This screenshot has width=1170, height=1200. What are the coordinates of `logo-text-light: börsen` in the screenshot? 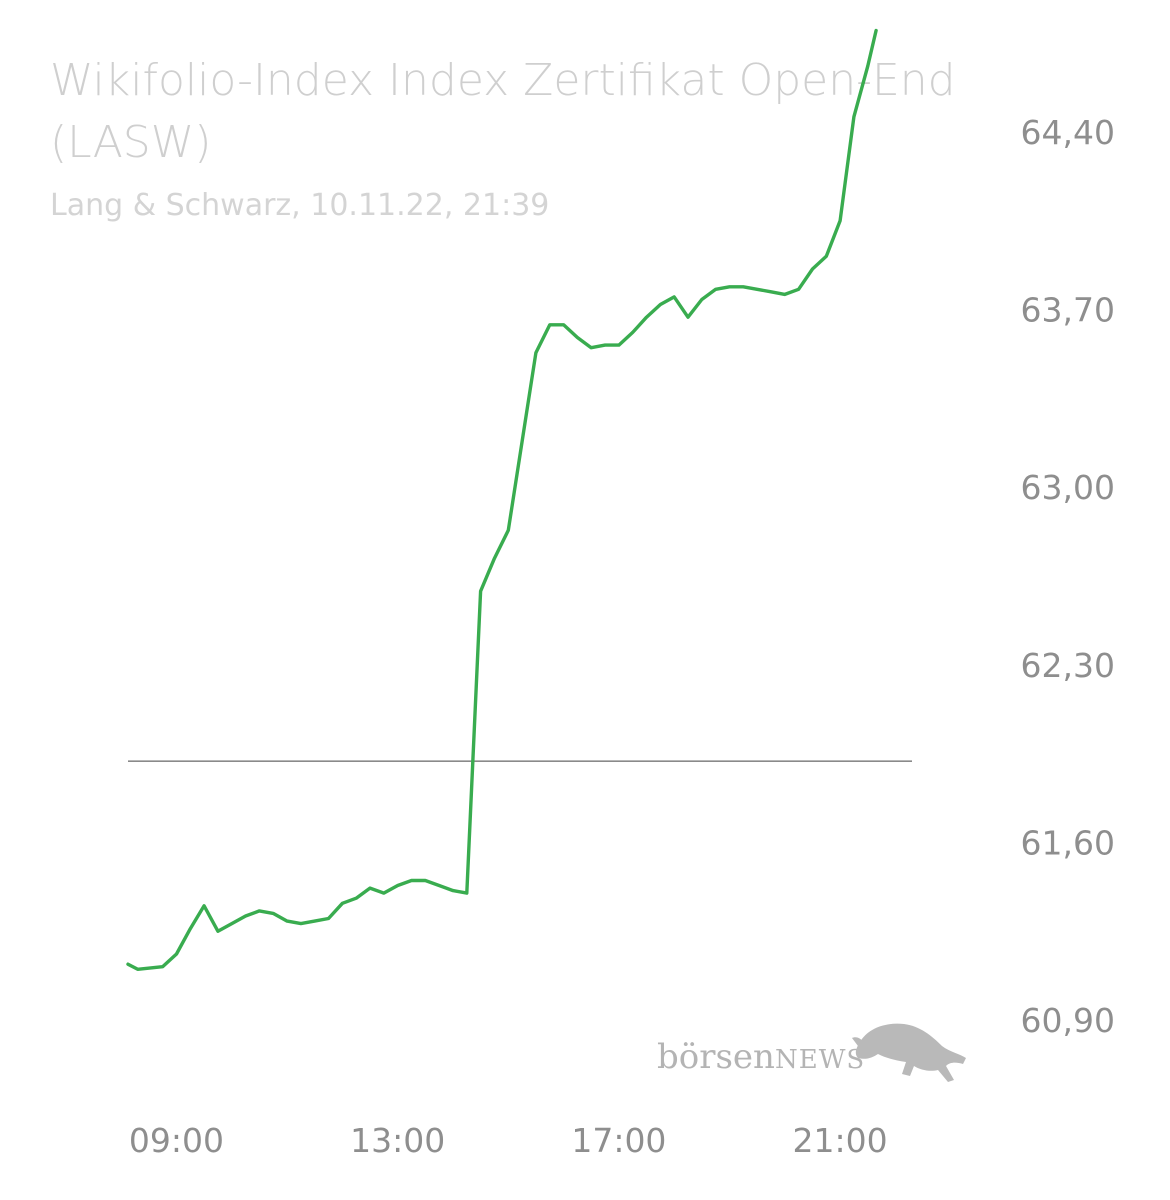 It's located at (716, 1057).